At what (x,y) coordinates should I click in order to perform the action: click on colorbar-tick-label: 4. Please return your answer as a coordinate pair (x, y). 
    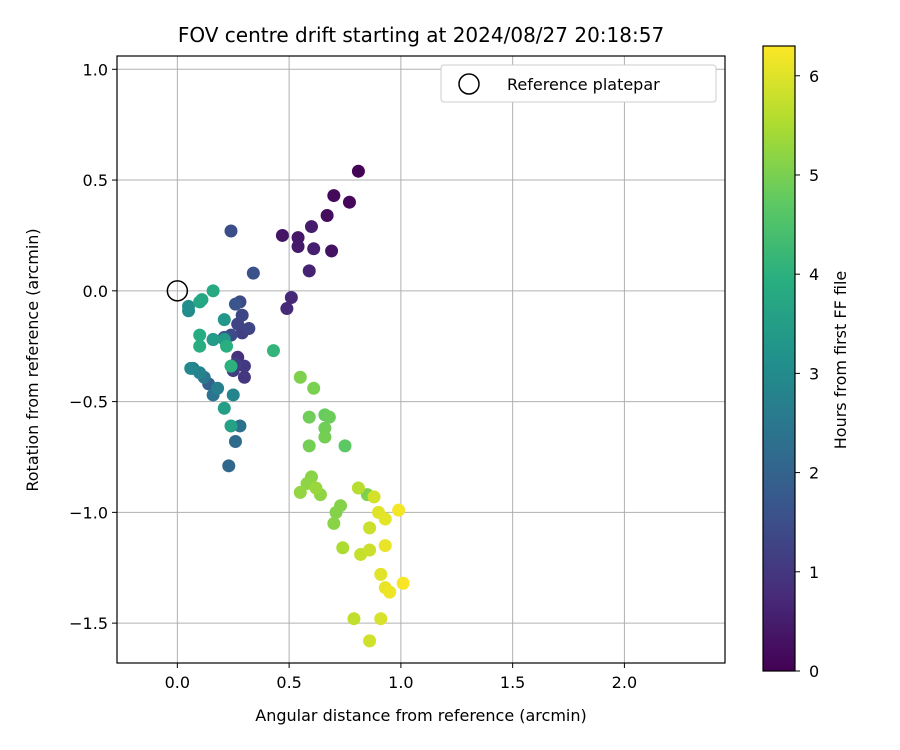
    Looking at the image, I should click on (814, 274).